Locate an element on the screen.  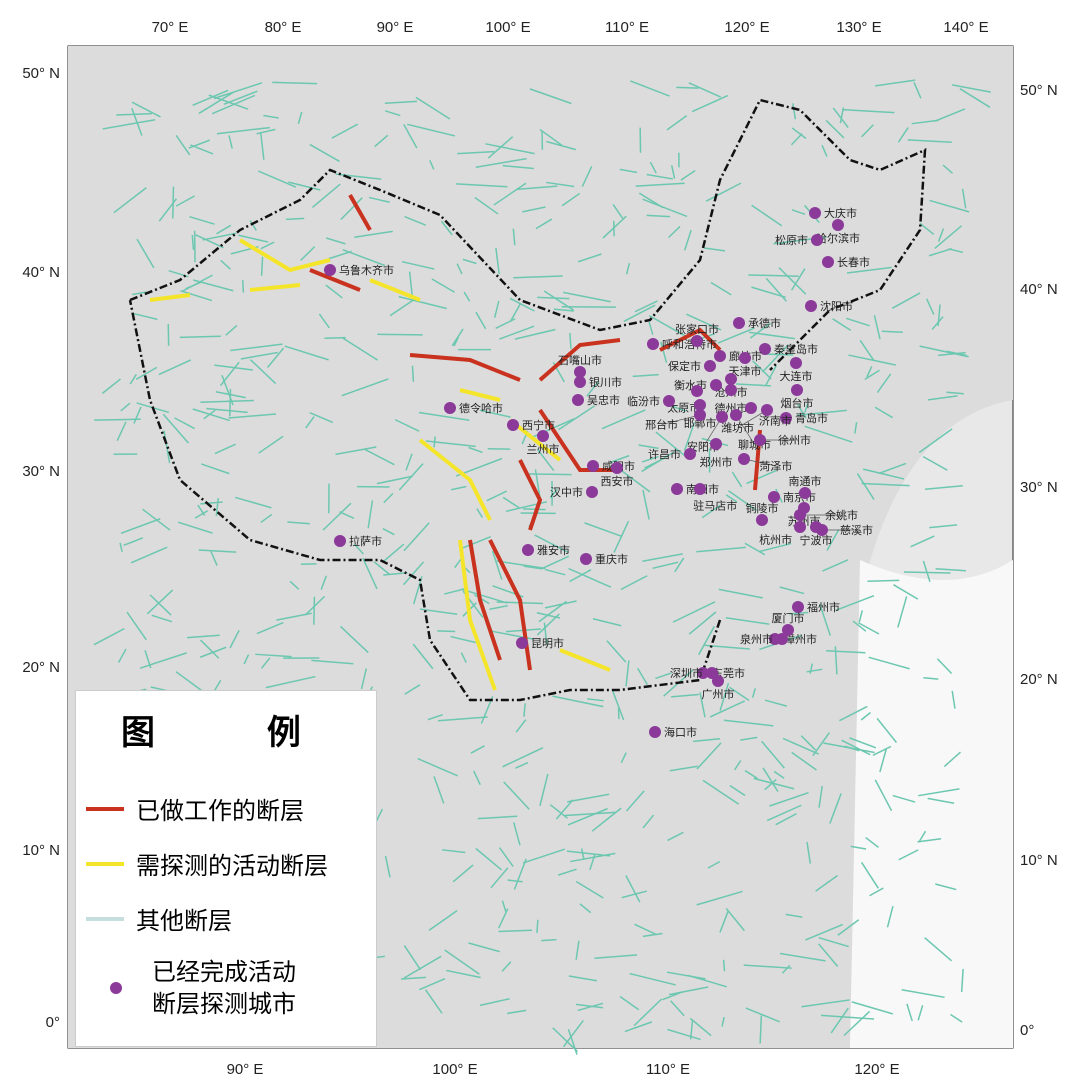
city-label: 雅安市 is located at coordinates (553, 550).